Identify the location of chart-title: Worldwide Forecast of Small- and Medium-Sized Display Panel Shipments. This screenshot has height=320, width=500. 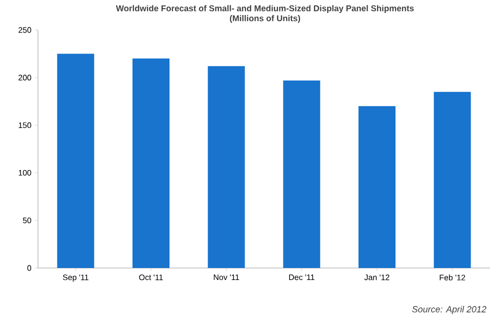
(265, 9).